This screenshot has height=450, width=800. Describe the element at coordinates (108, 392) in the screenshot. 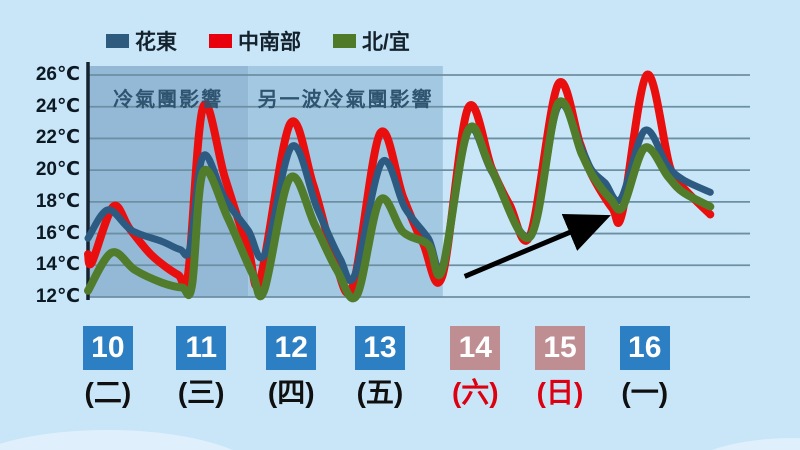

I see `weekday-label: (二)` at that location.